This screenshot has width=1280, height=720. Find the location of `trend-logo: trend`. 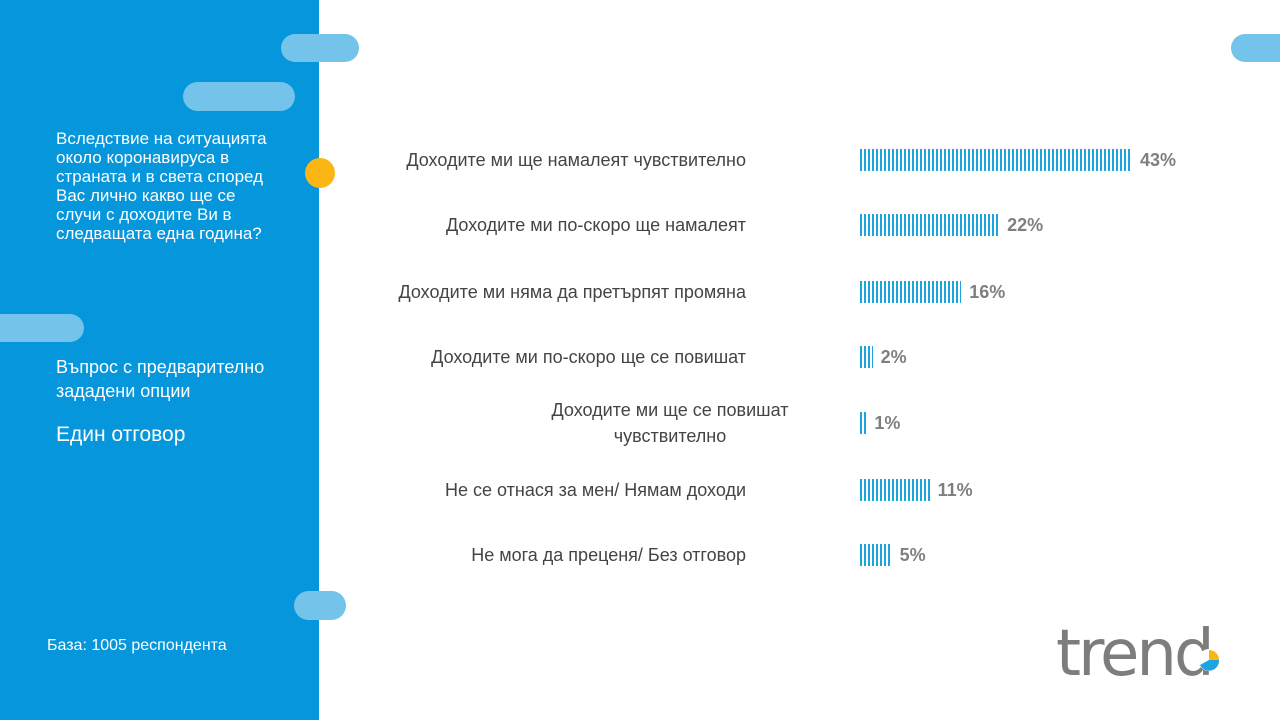

trend-logo: trend is located at coordinates (1138, 651).